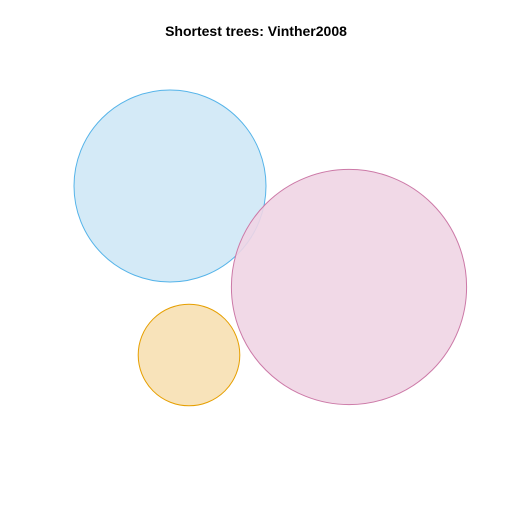  What do you see at coordinates (189, 355) in the screenshot?
I see `set-circle-orange` at bounding box center [189, 355].